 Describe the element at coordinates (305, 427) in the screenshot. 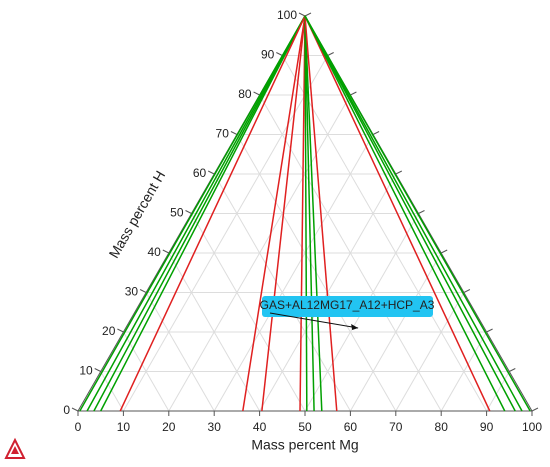

I see `x-tick-label: 50` at that location.